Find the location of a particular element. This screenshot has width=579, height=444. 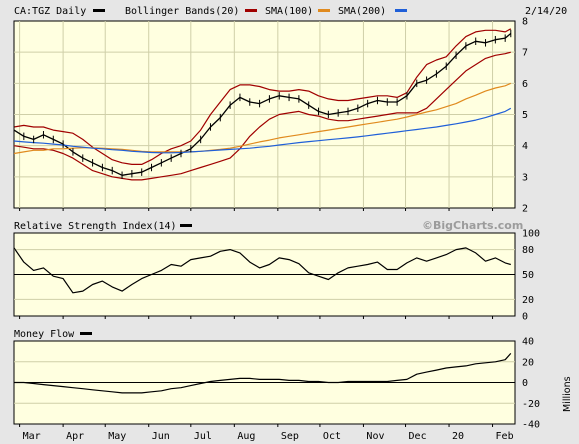

moneyflow-y-tick-label: 0 is located at coordinates (525, 383).